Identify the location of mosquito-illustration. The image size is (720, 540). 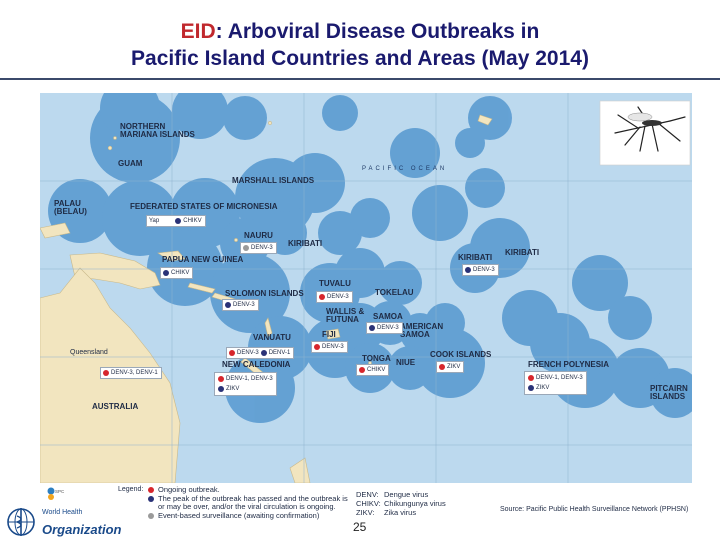
(645, 133).